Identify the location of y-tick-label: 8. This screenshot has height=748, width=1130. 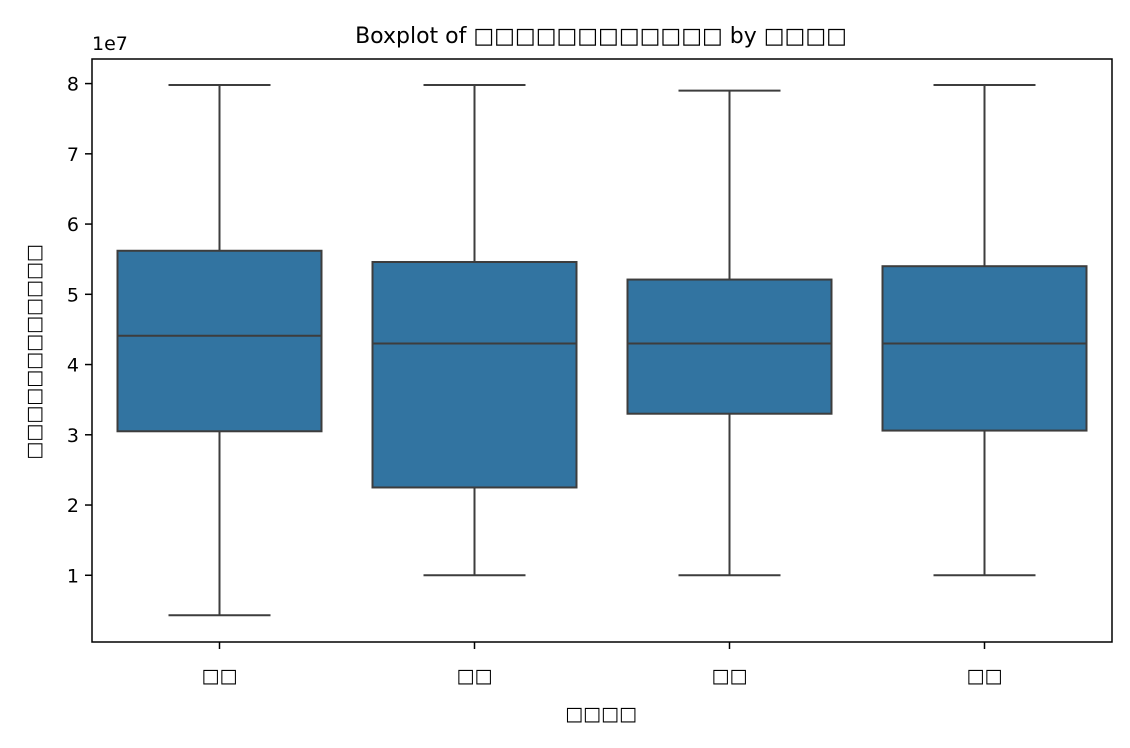
(73, 85).